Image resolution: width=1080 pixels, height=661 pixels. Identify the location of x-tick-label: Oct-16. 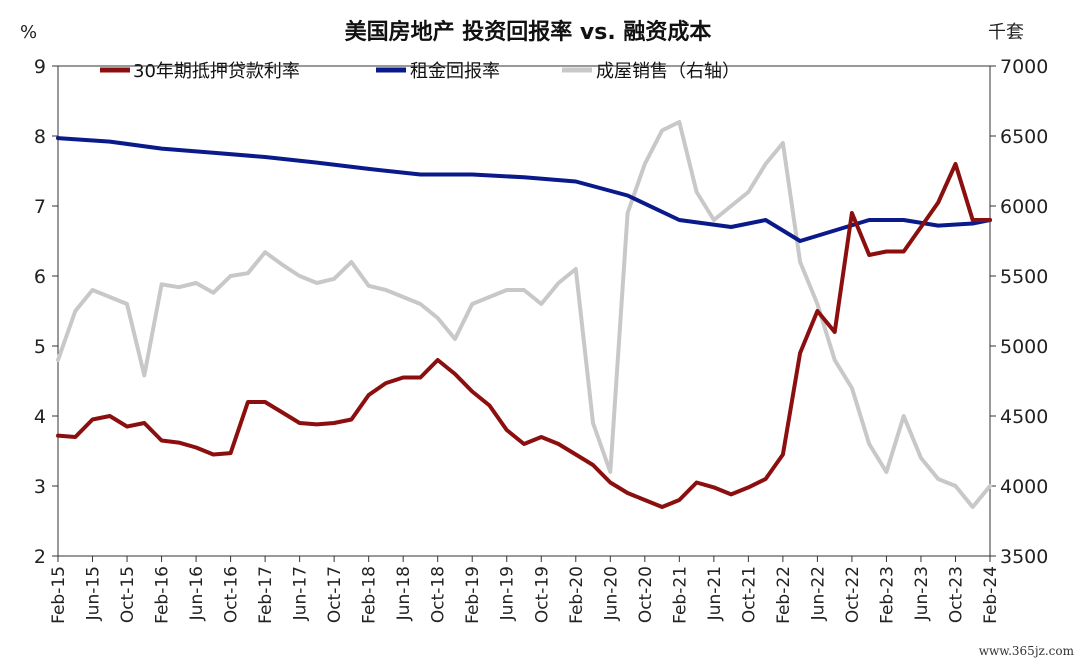
(232, 594).